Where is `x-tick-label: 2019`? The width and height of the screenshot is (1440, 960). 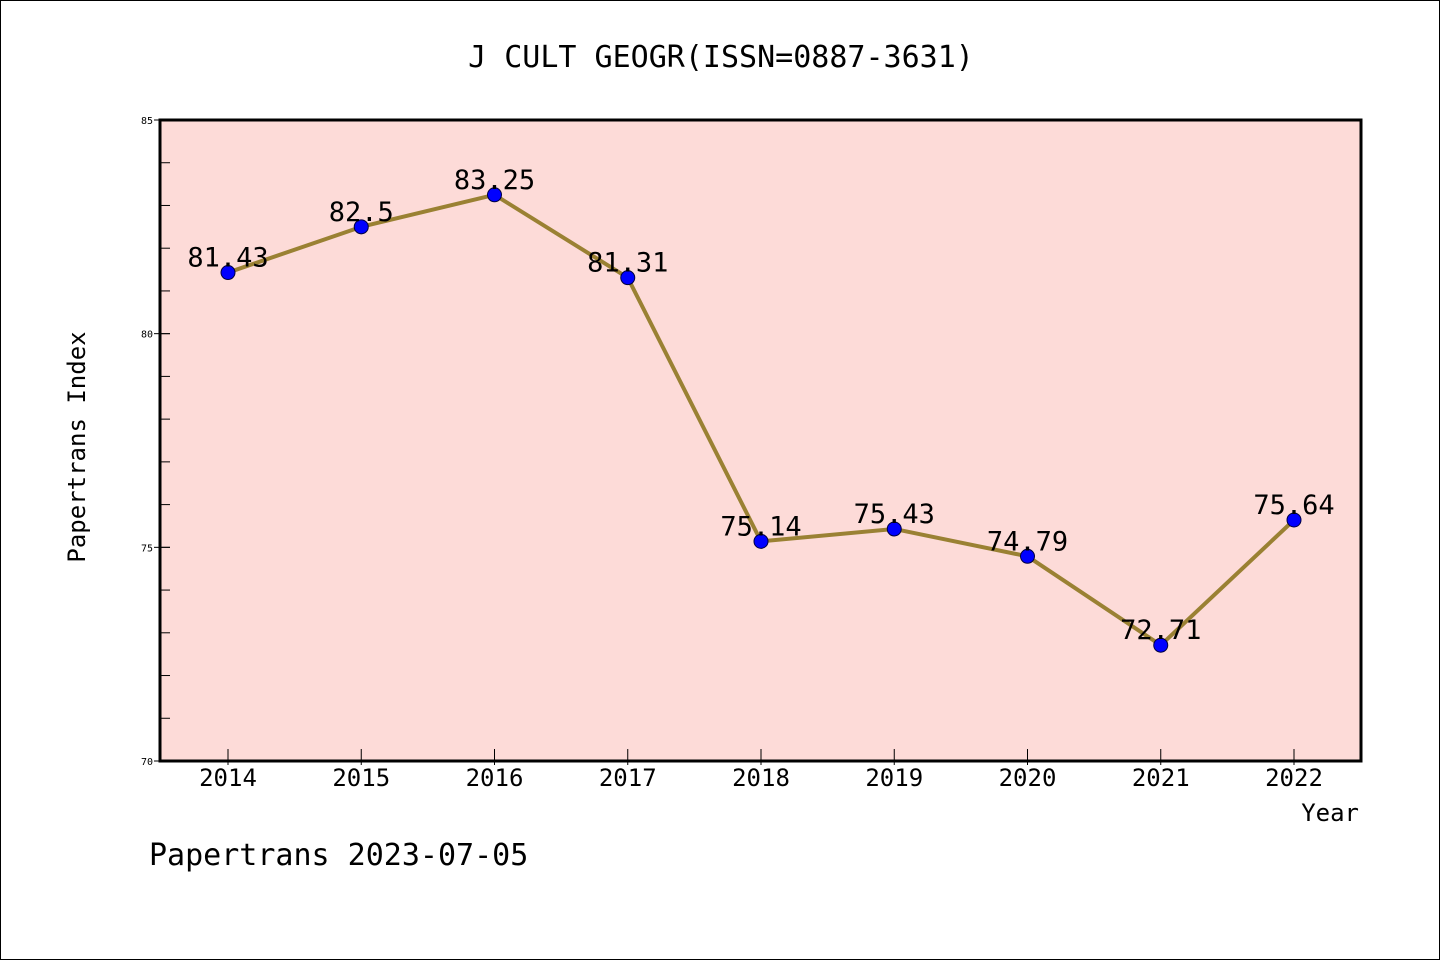
x-tick-label: 2019 is located at coordinates (894, 778).